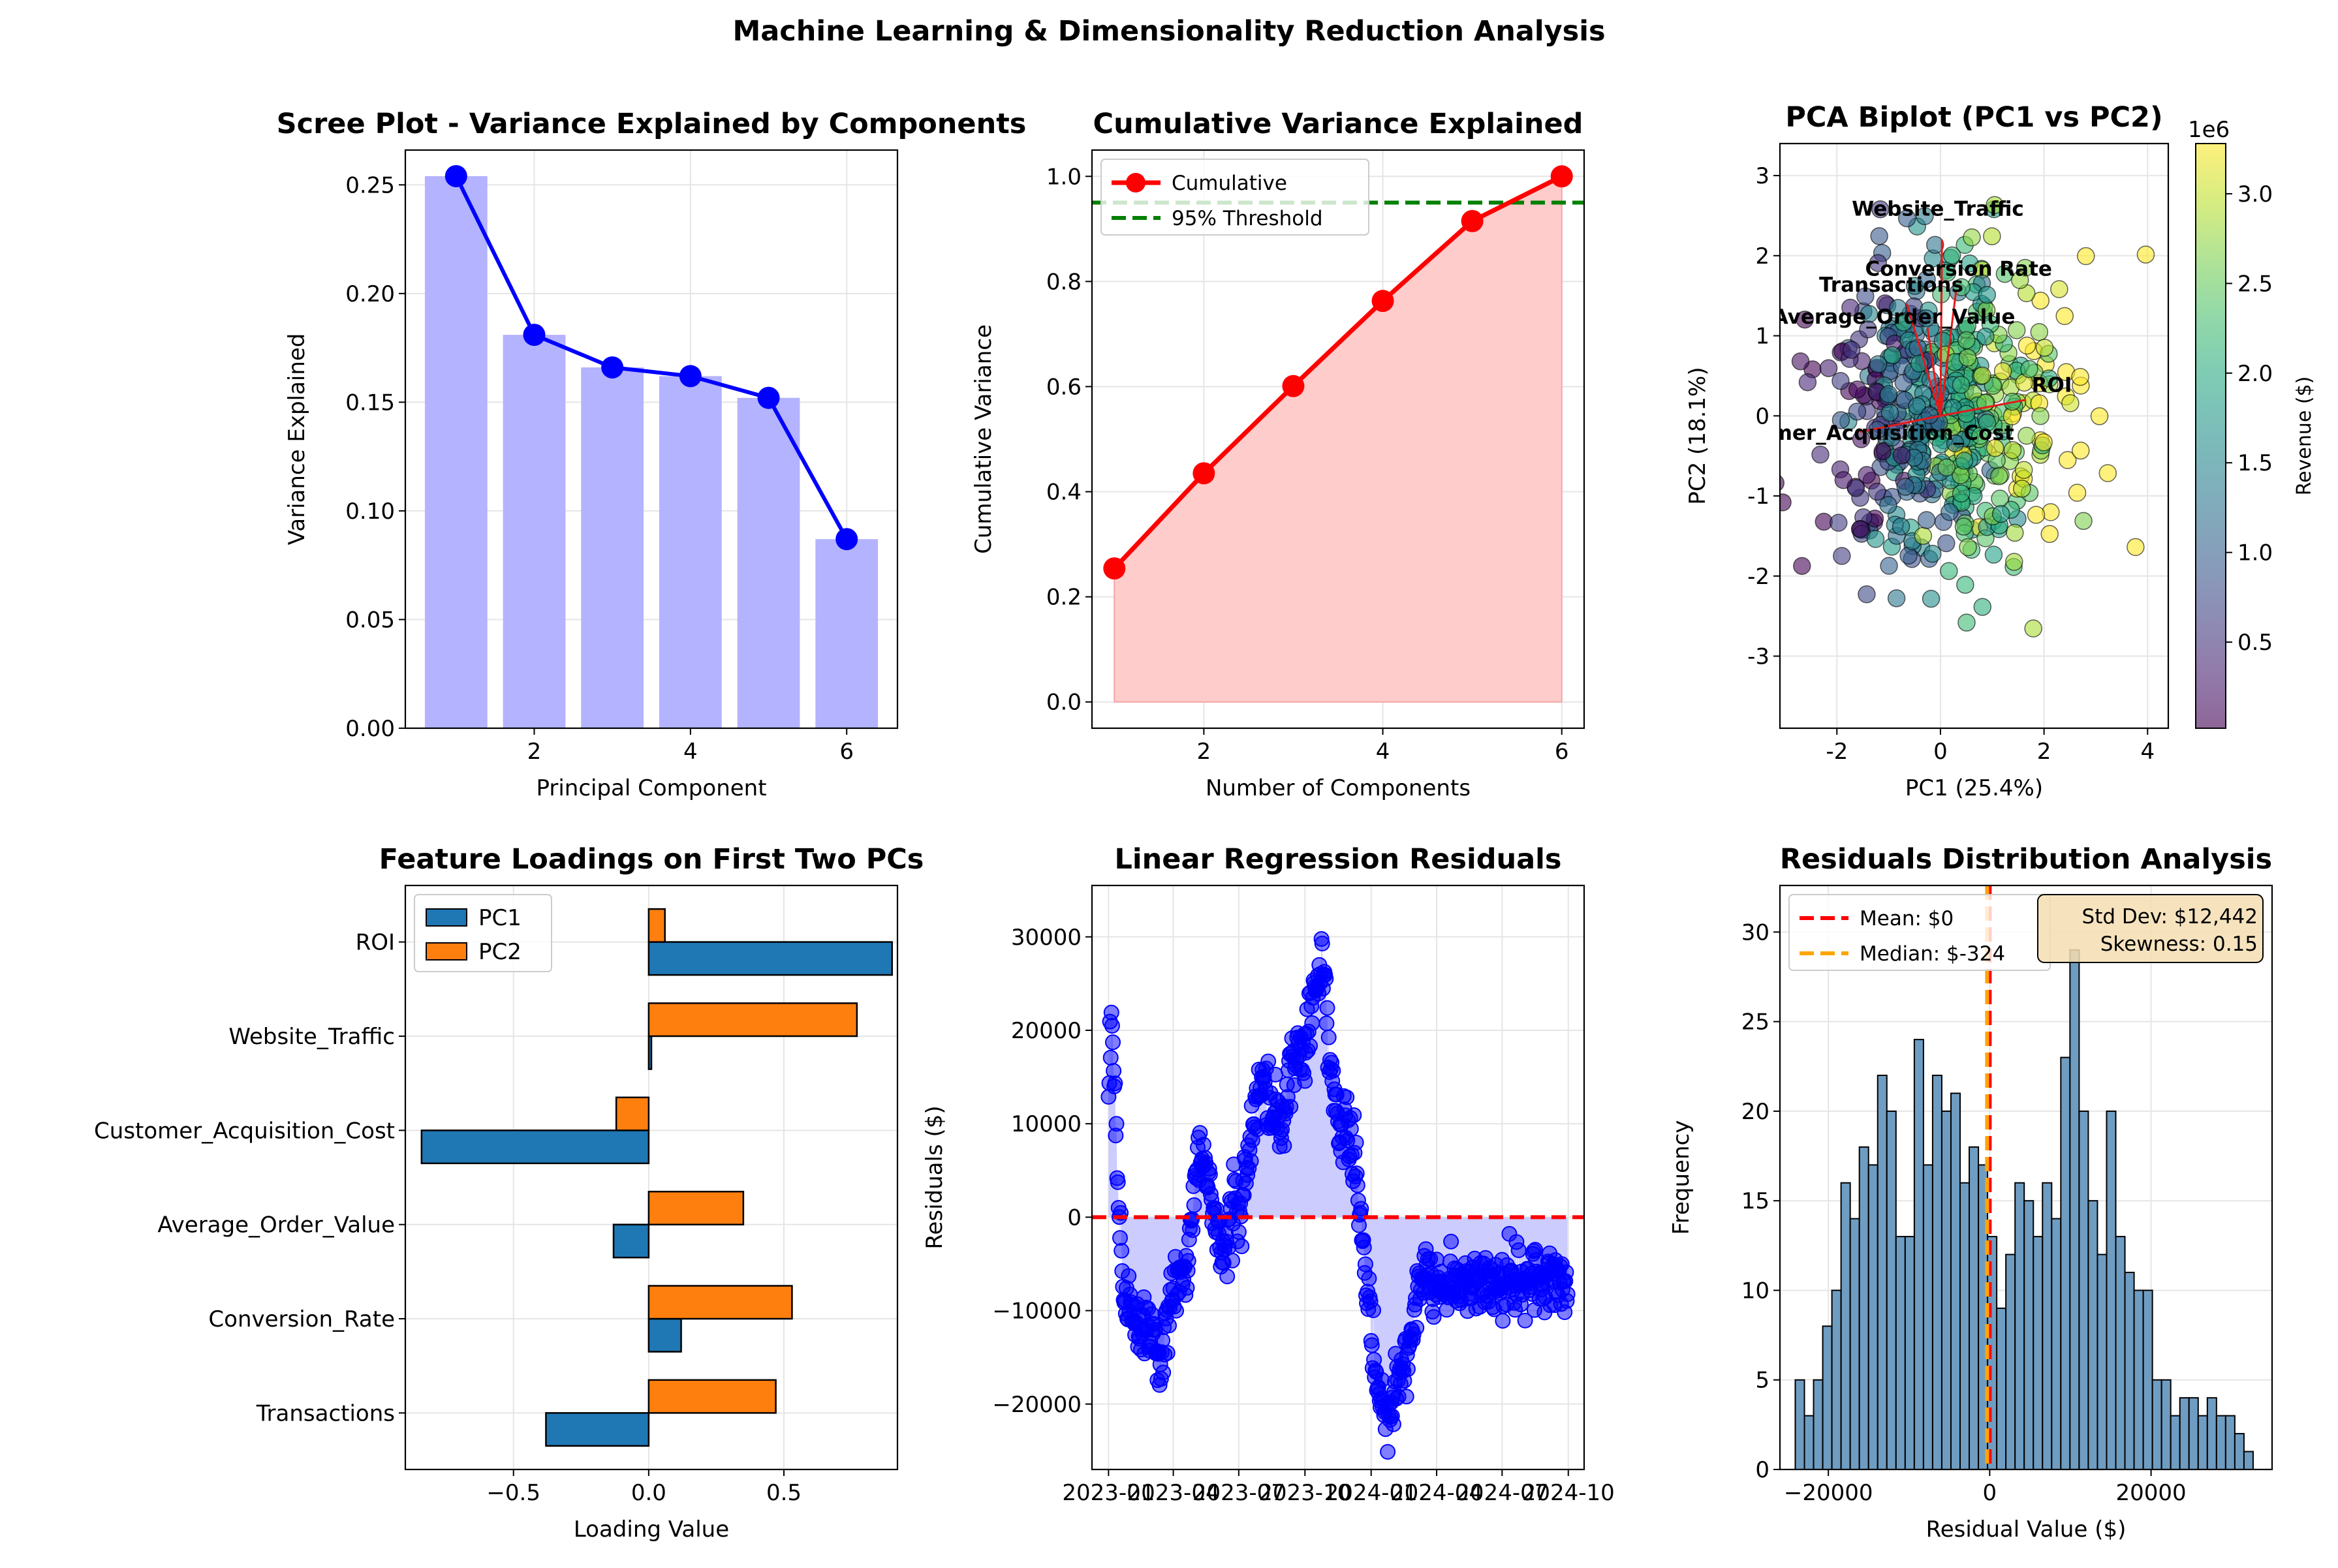 This screenshot has width=2338, height=1568. Describe the element at coordinates (1562, 752) in the screenshot. I see `x-tick-label: 6` at that location.